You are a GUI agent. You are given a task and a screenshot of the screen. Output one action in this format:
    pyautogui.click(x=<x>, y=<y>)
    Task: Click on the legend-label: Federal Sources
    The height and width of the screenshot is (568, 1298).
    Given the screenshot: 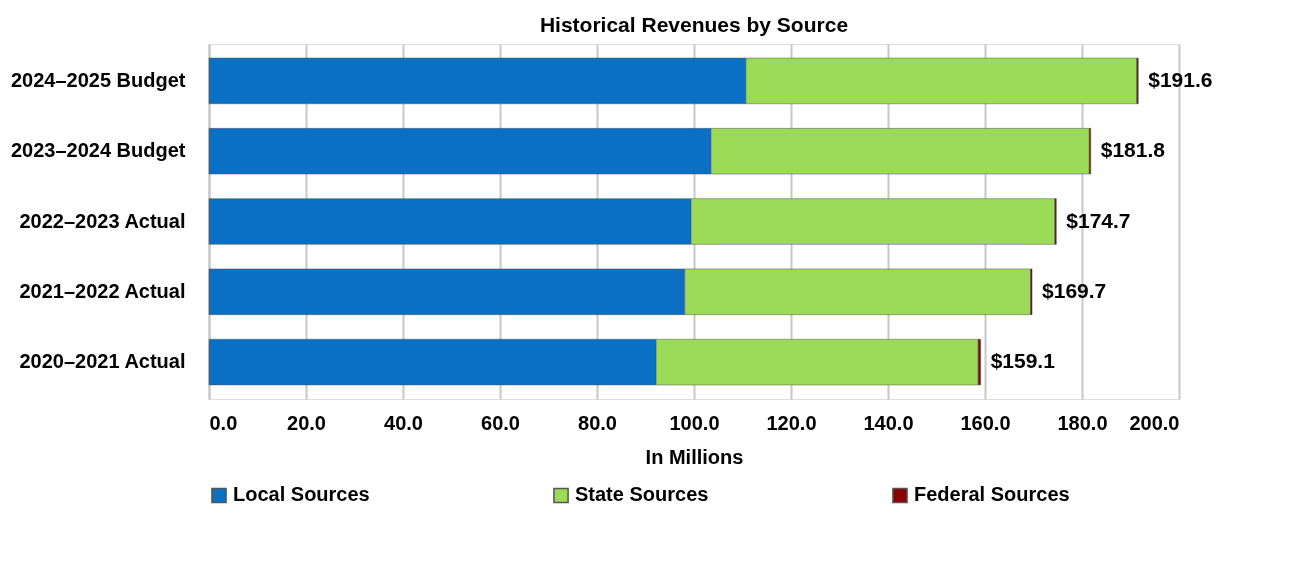 What is the action you would take?
    pyautogui.click(x=992, y=494)
    